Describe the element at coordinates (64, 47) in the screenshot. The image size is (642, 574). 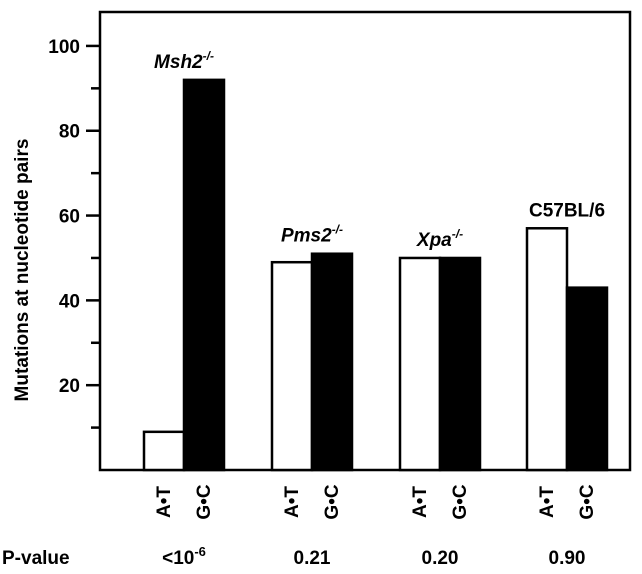
I see `y-tick-label: 100` at that location.